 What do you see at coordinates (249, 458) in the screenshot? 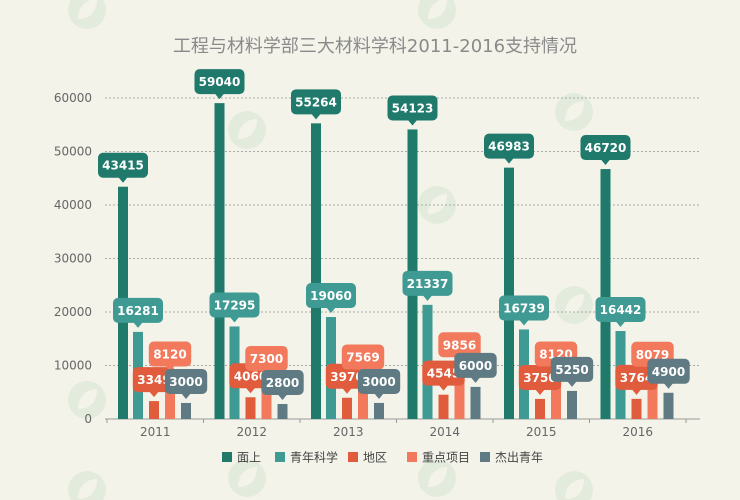
I see `legend-label: 面上` at bounding box center [249, 458].